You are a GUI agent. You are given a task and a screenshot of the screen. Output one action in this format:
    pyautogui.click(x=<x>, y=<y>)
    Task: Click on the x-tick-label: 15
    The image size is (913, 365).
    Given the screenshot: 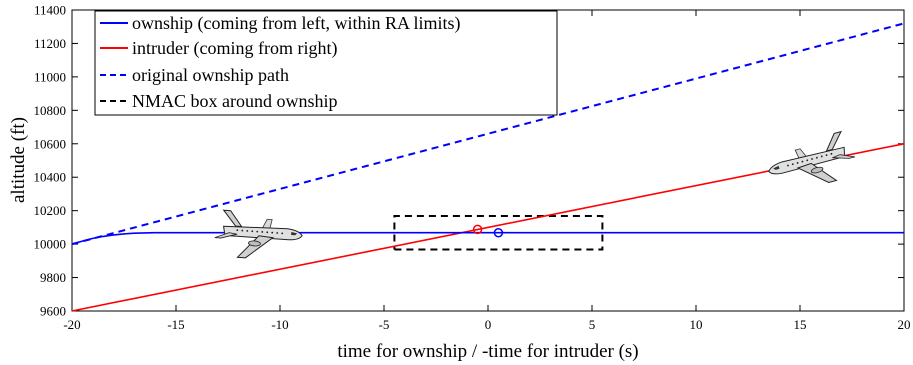 What is the action you would take?
    pyautogui.click(x=800, y=324)
    